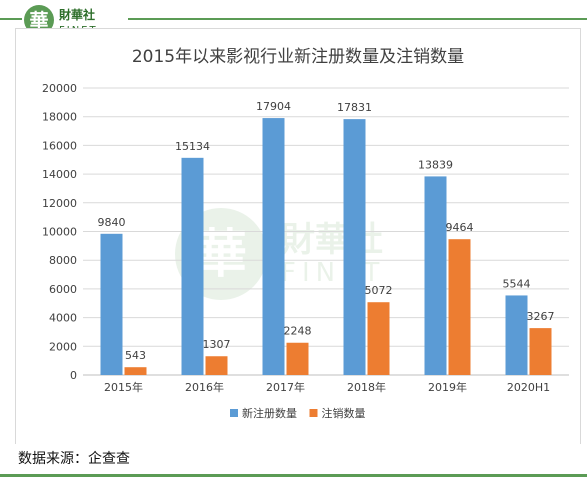 The height and width of the screenshot is (477, 587). I want to click on y-tick-label: 8000, so click(63, 260).